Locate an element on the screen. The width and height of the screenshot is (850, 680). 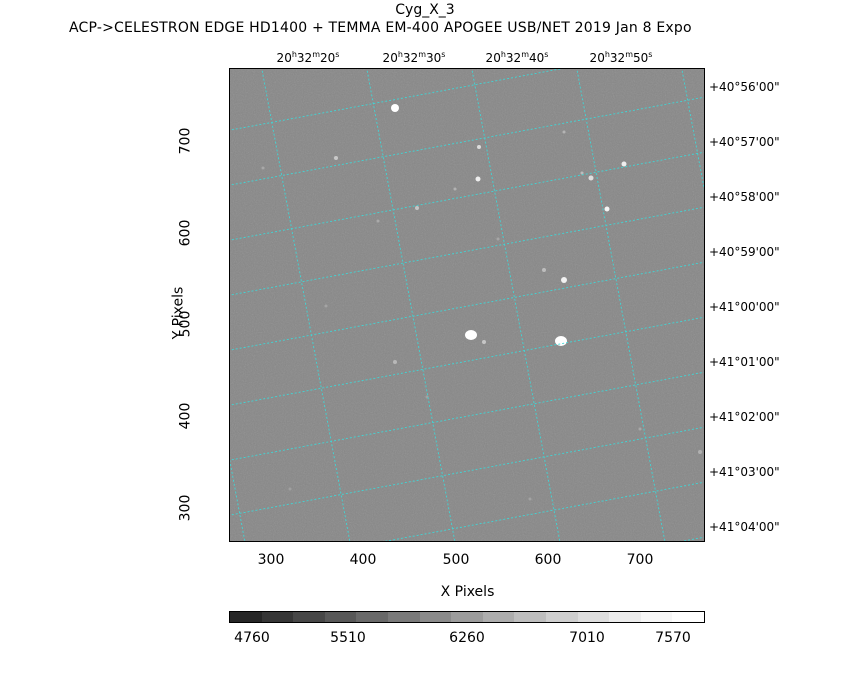
colorbar is located at coordinates (467, 617).